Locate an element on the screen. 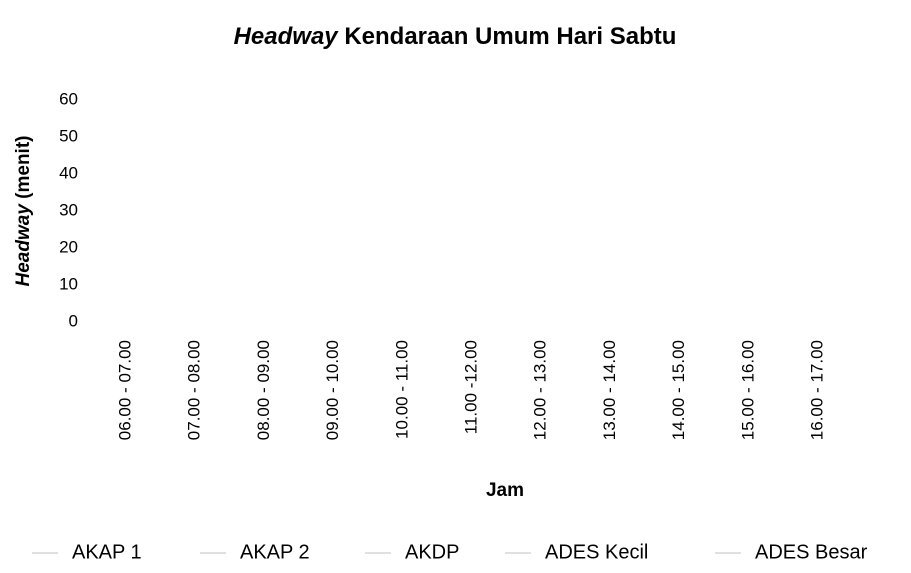 Image resolution: width=911 pixels, height=573 pixels. y-tick-label: 40 is located at coordinates (68, 172).